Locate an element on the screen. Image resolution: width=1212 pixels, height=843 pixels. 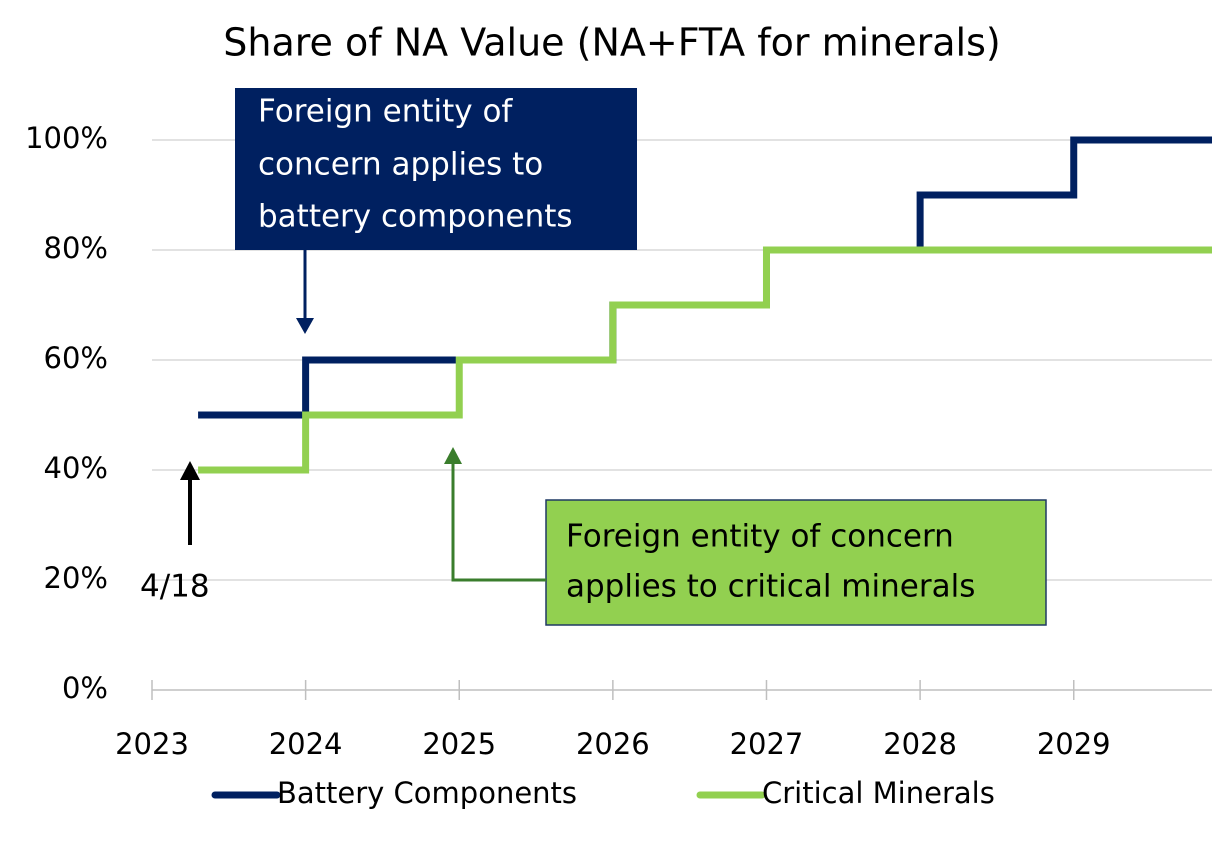
legend-label: Battery Components is located at coordinates (427, 793).